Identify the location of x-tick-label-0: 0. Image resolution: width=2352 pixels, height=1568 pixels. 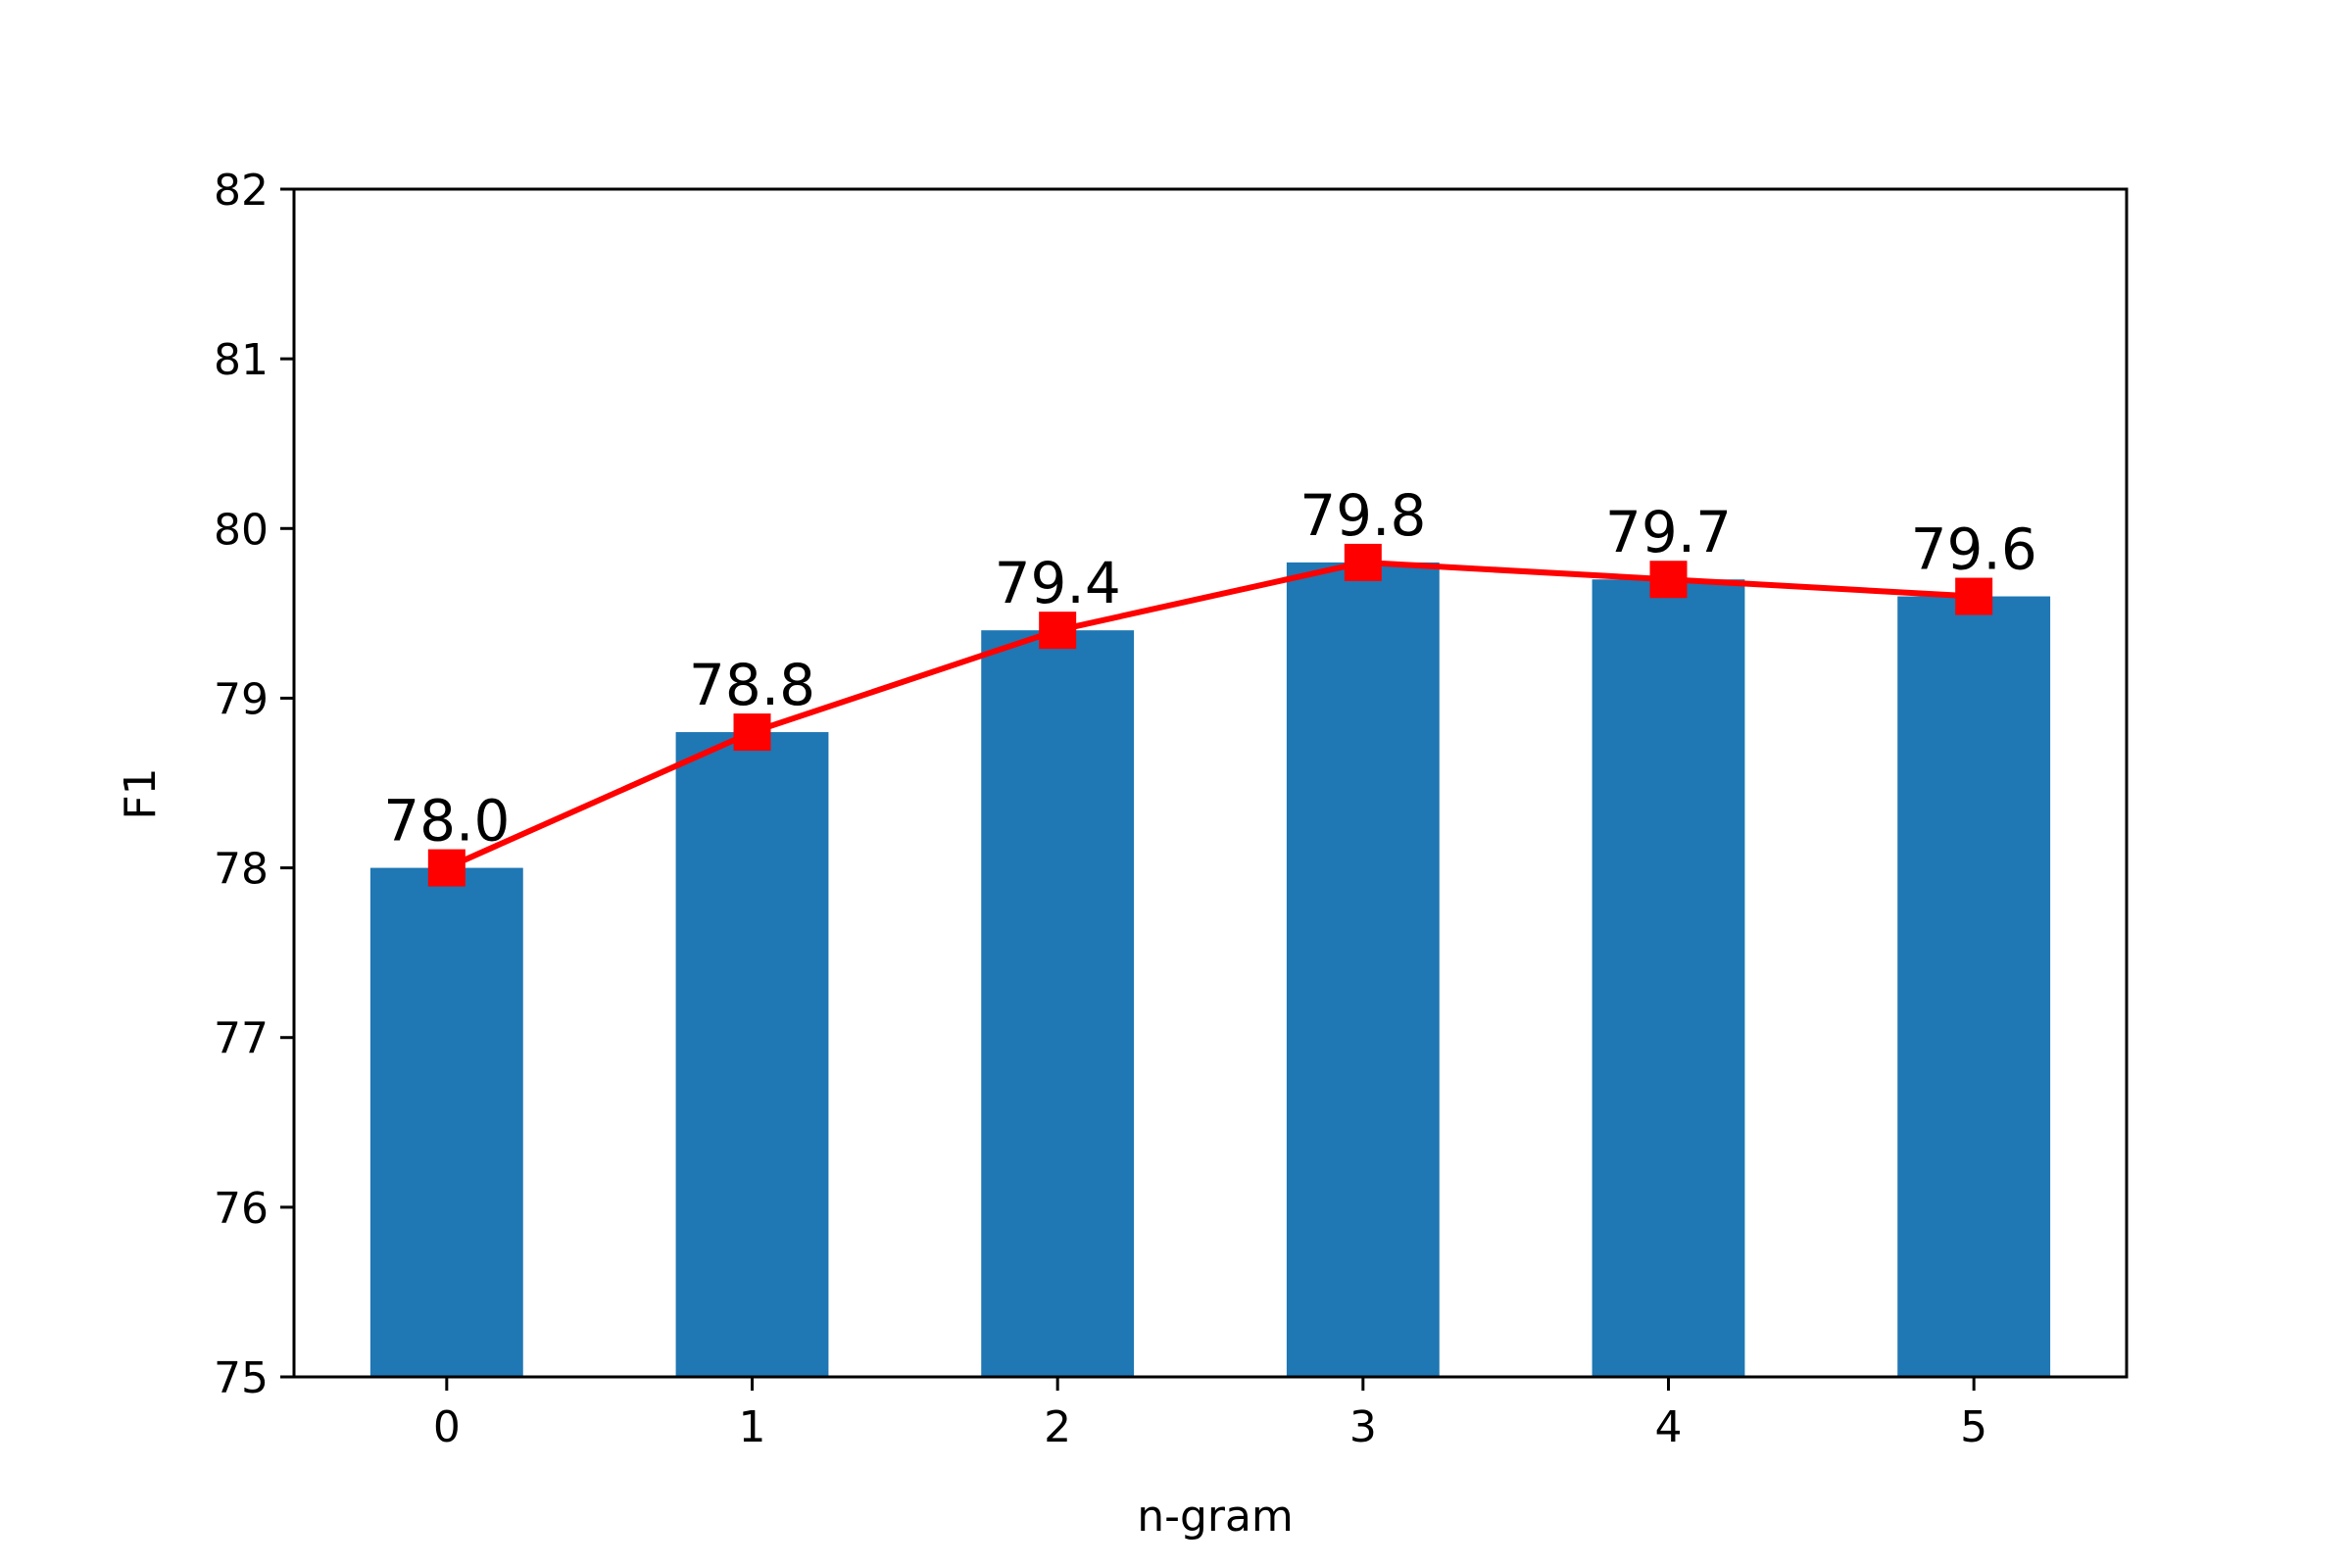
(447, 1427).